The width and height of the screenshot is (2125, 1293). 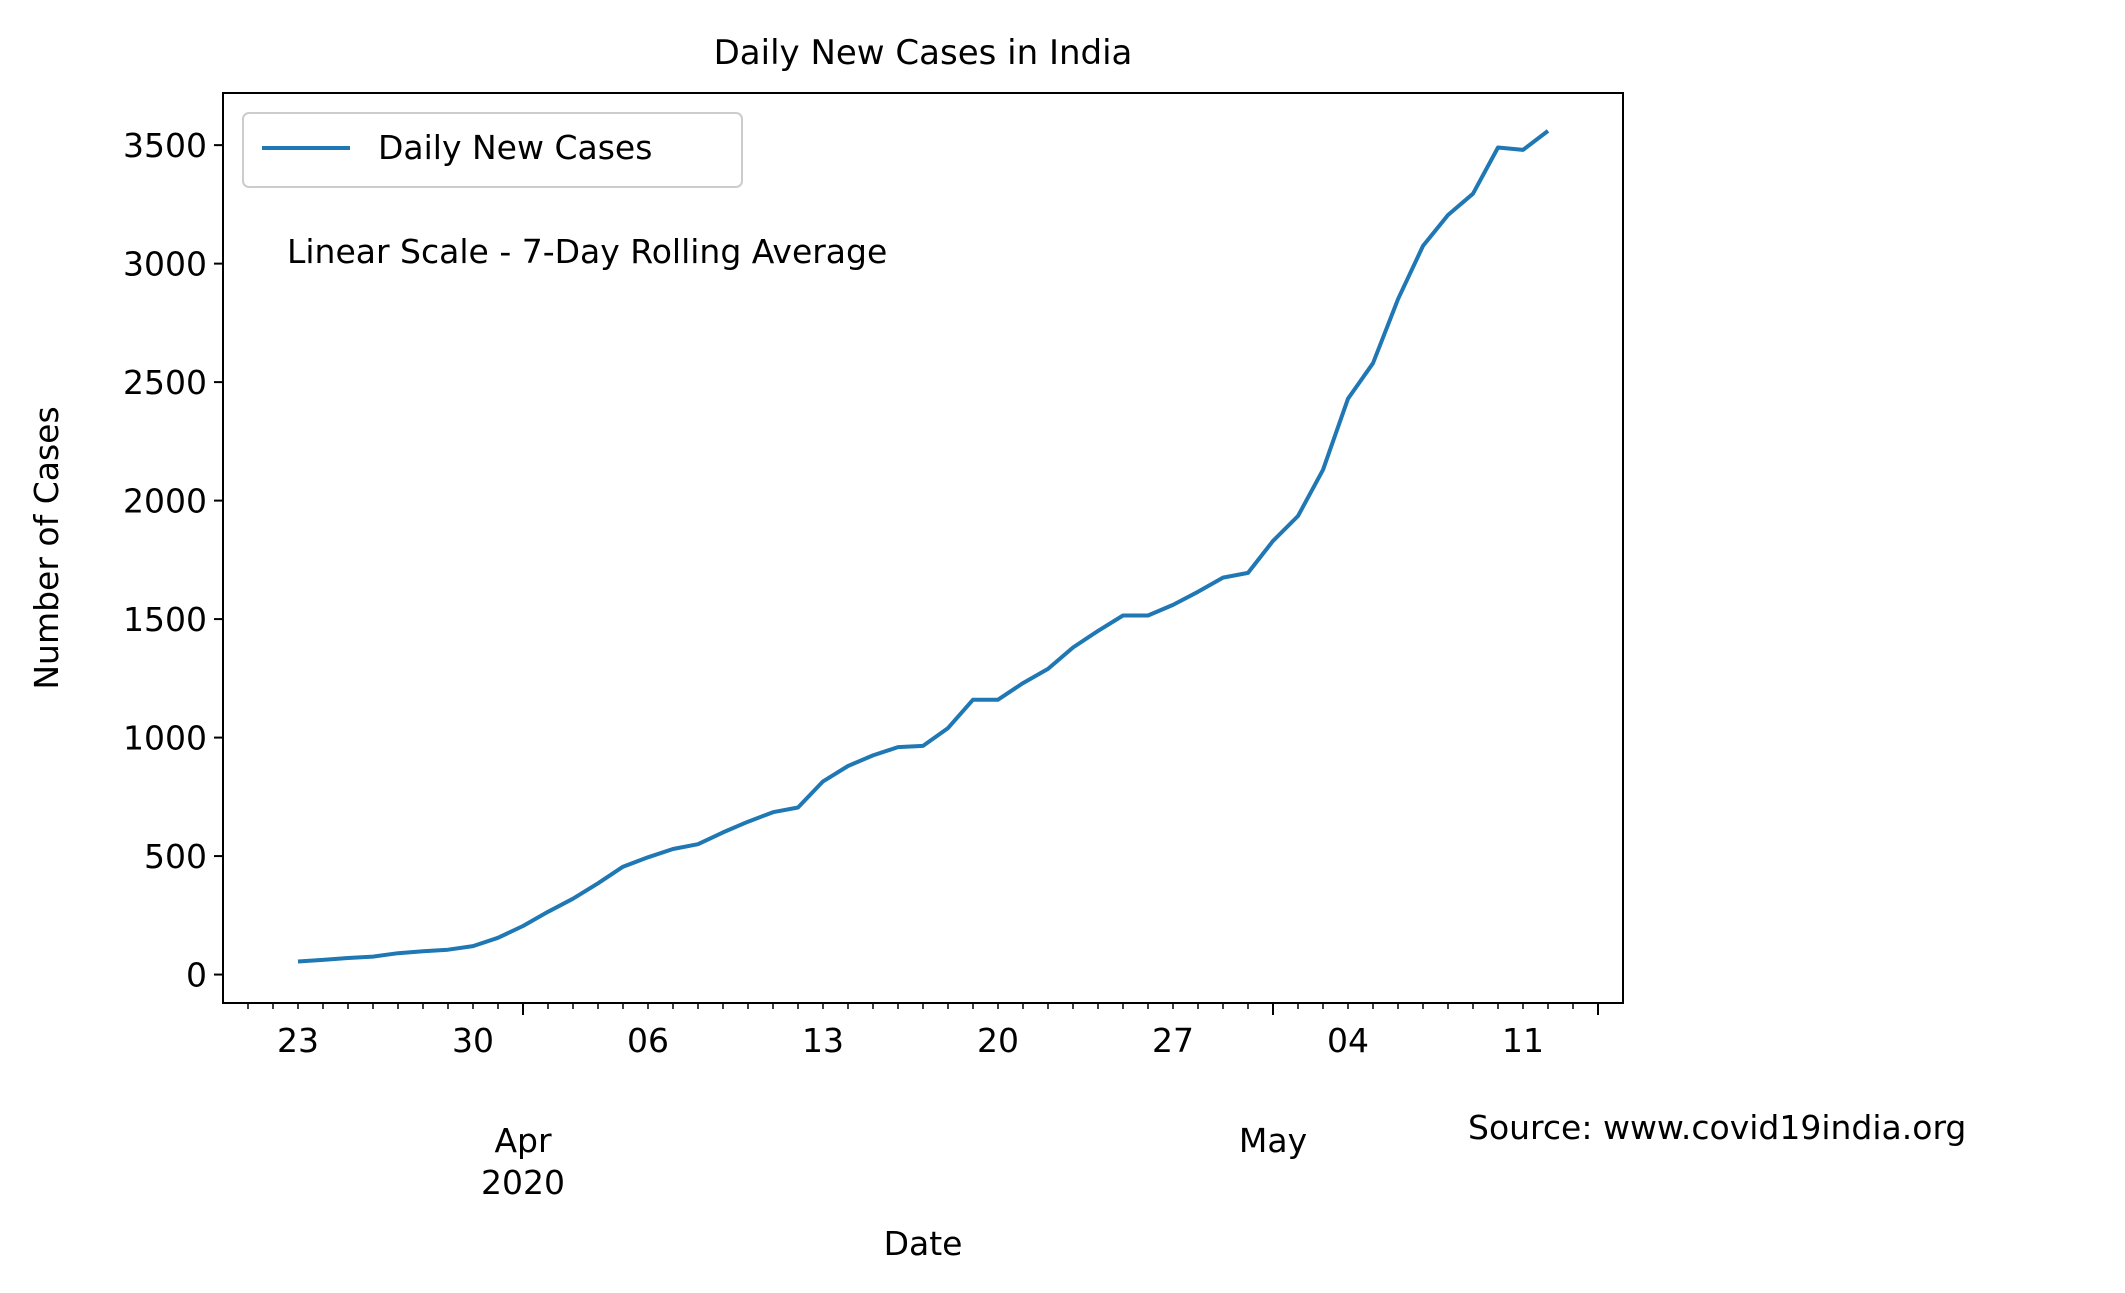 What do you see at coordinates (823, 1040) in the screenshot?
I see `x-tick-label: 13` at bounding box center [823, 1040].